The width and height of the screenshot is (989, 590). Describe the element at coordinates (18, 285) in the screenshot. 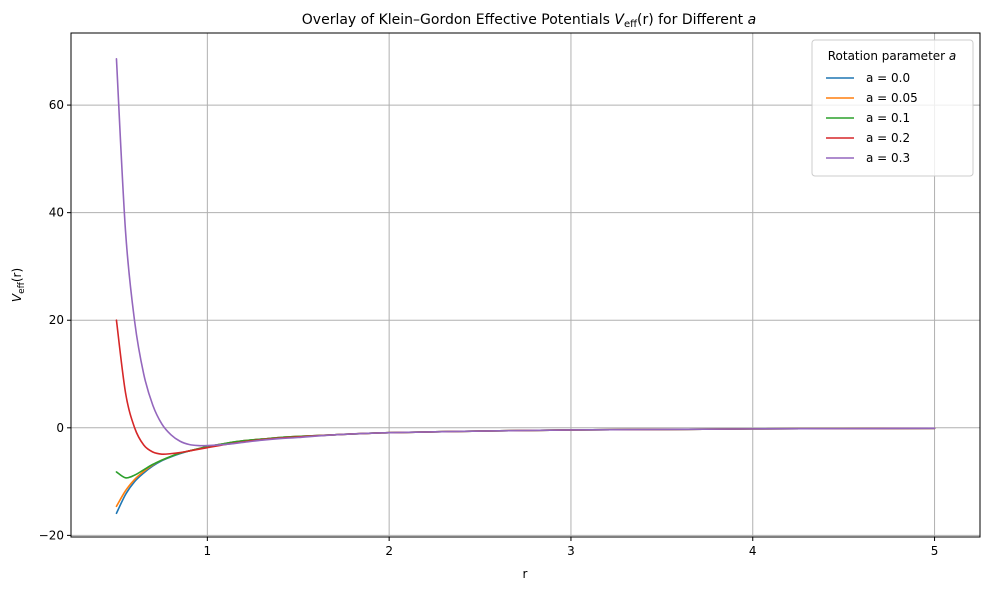

I see `y-axis-label: Veff(r)` at that location.